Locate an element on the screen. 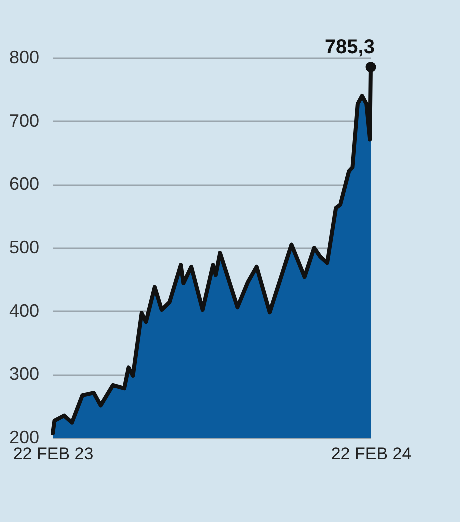  y-tick-label: 700 is located at coordinates (24, 120).